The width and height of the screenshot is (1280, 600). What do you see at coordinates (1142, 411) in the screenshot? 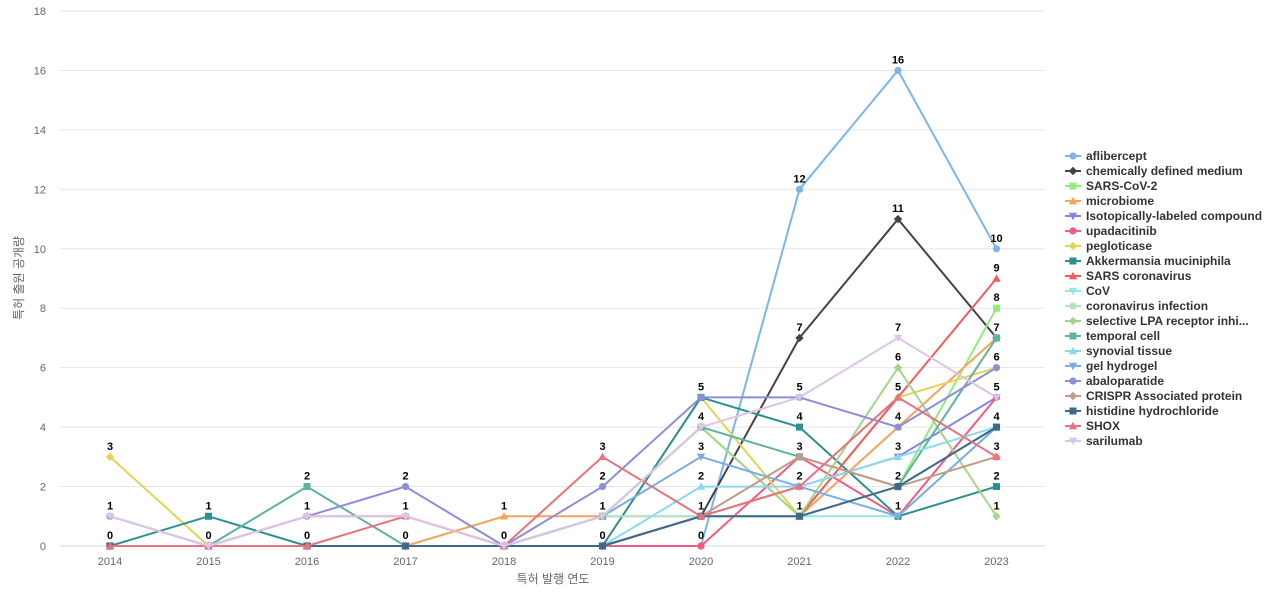
I see `legend-item: histidine hydrochloride` at bounding box center [1142, 411].